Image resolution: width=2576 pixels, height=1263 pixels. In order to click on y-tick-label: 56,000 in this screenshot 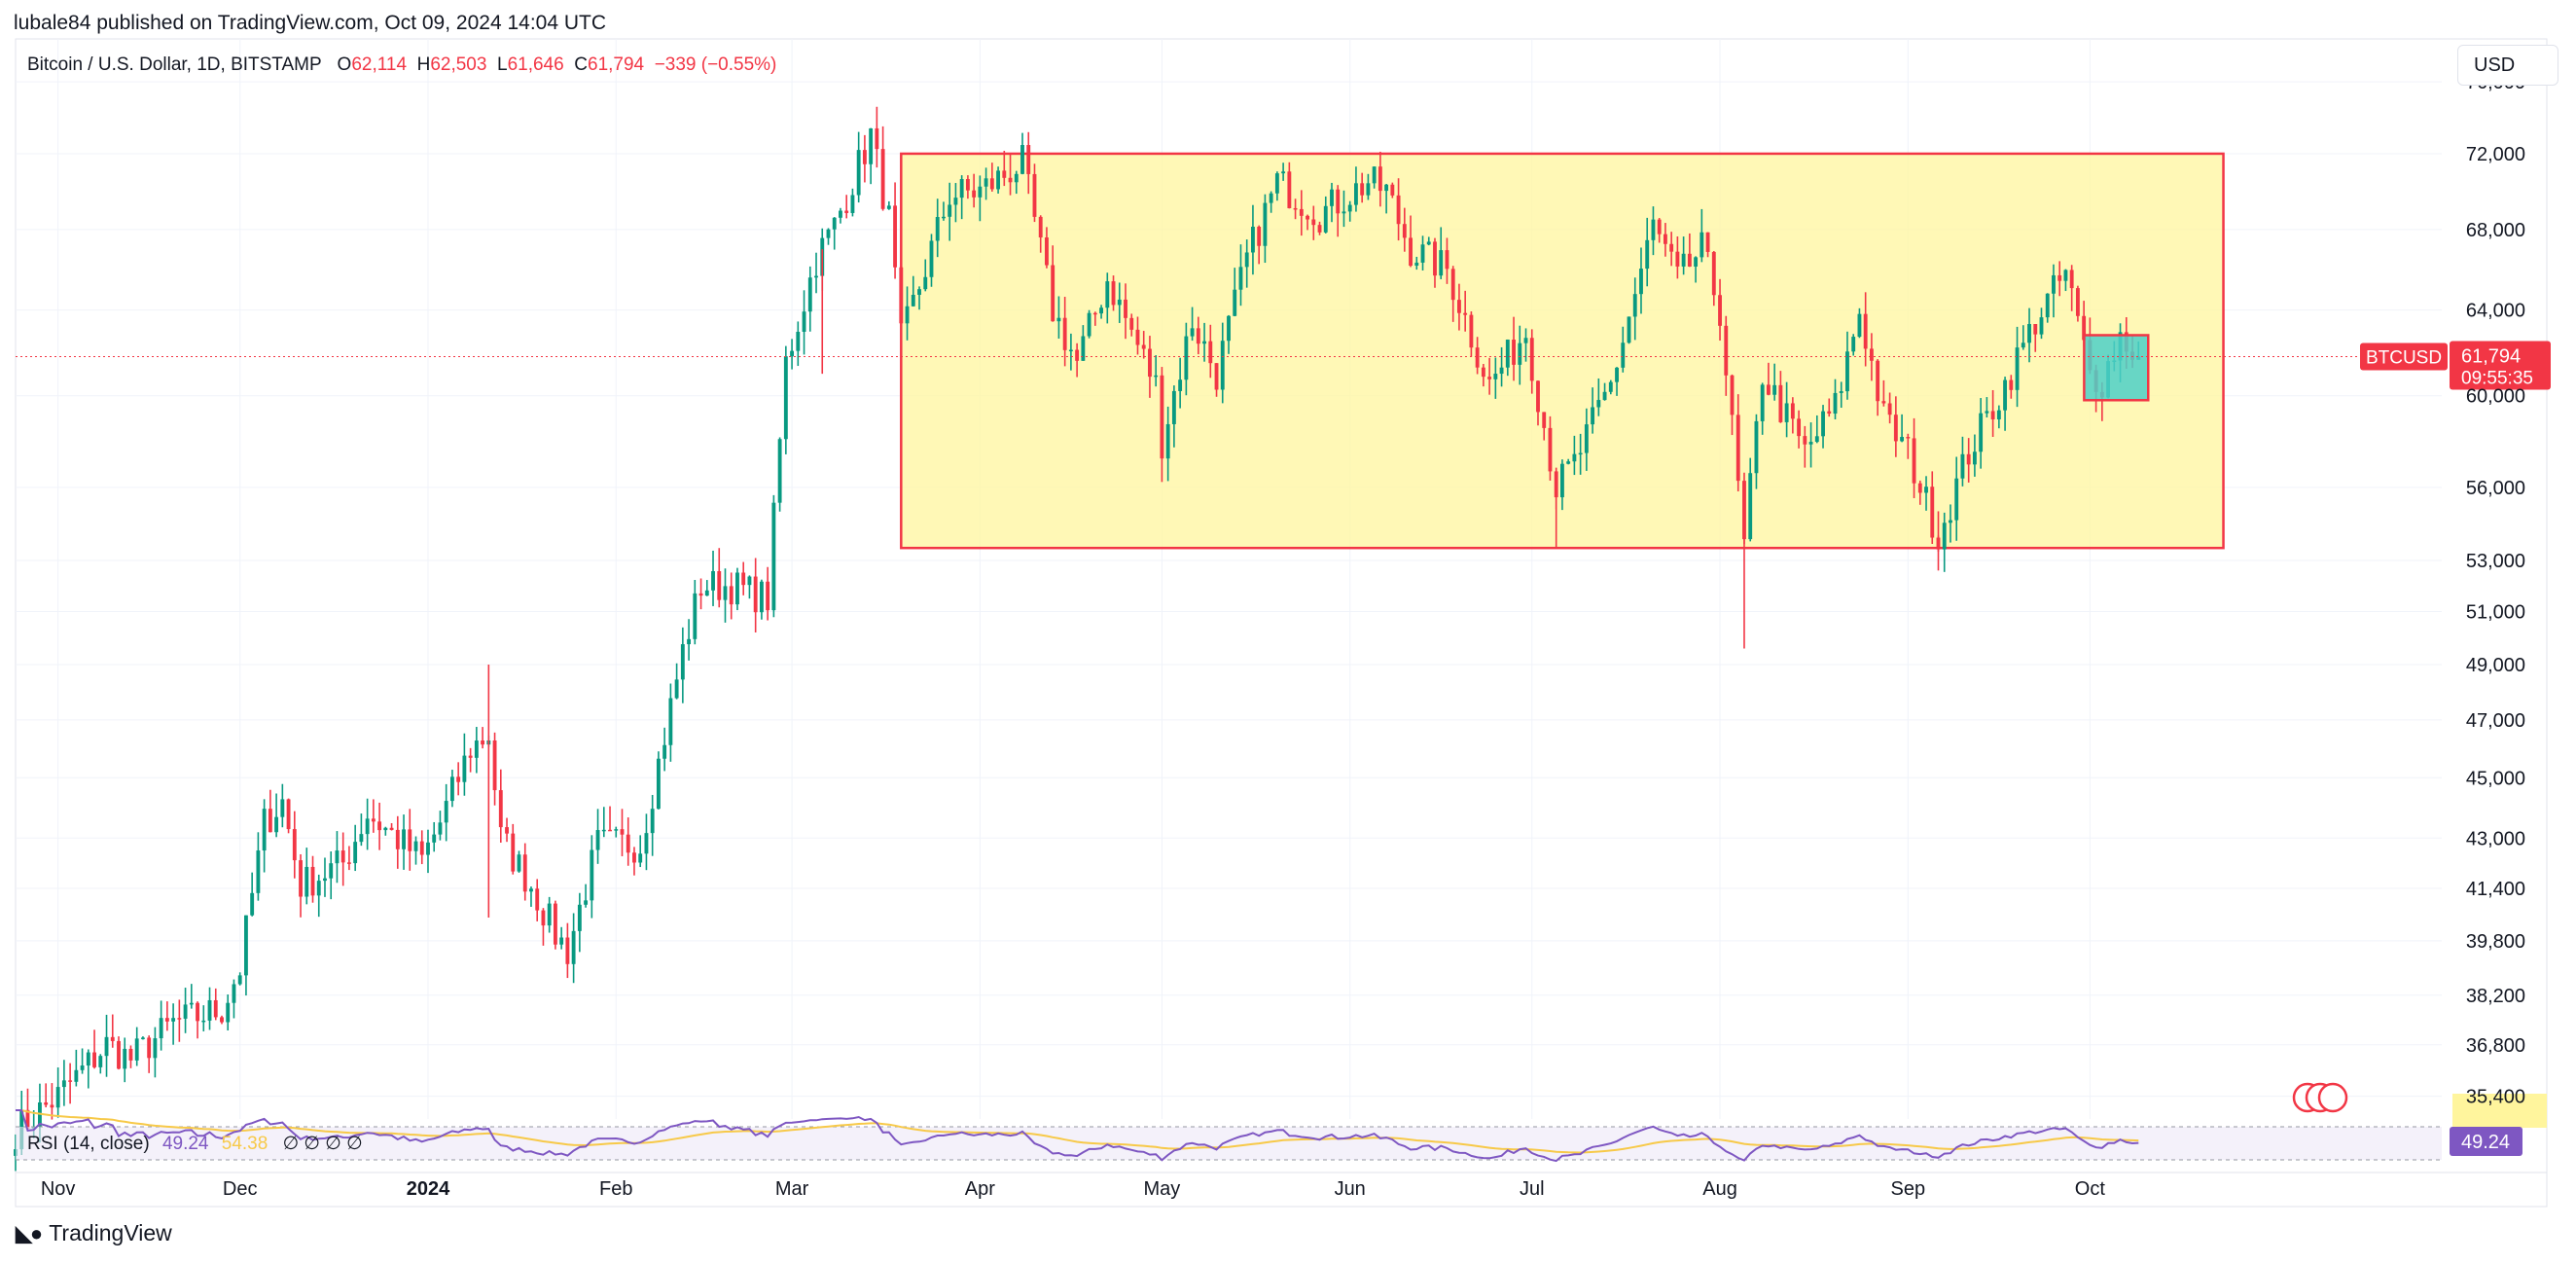, I will do `click(2495, 488)`.